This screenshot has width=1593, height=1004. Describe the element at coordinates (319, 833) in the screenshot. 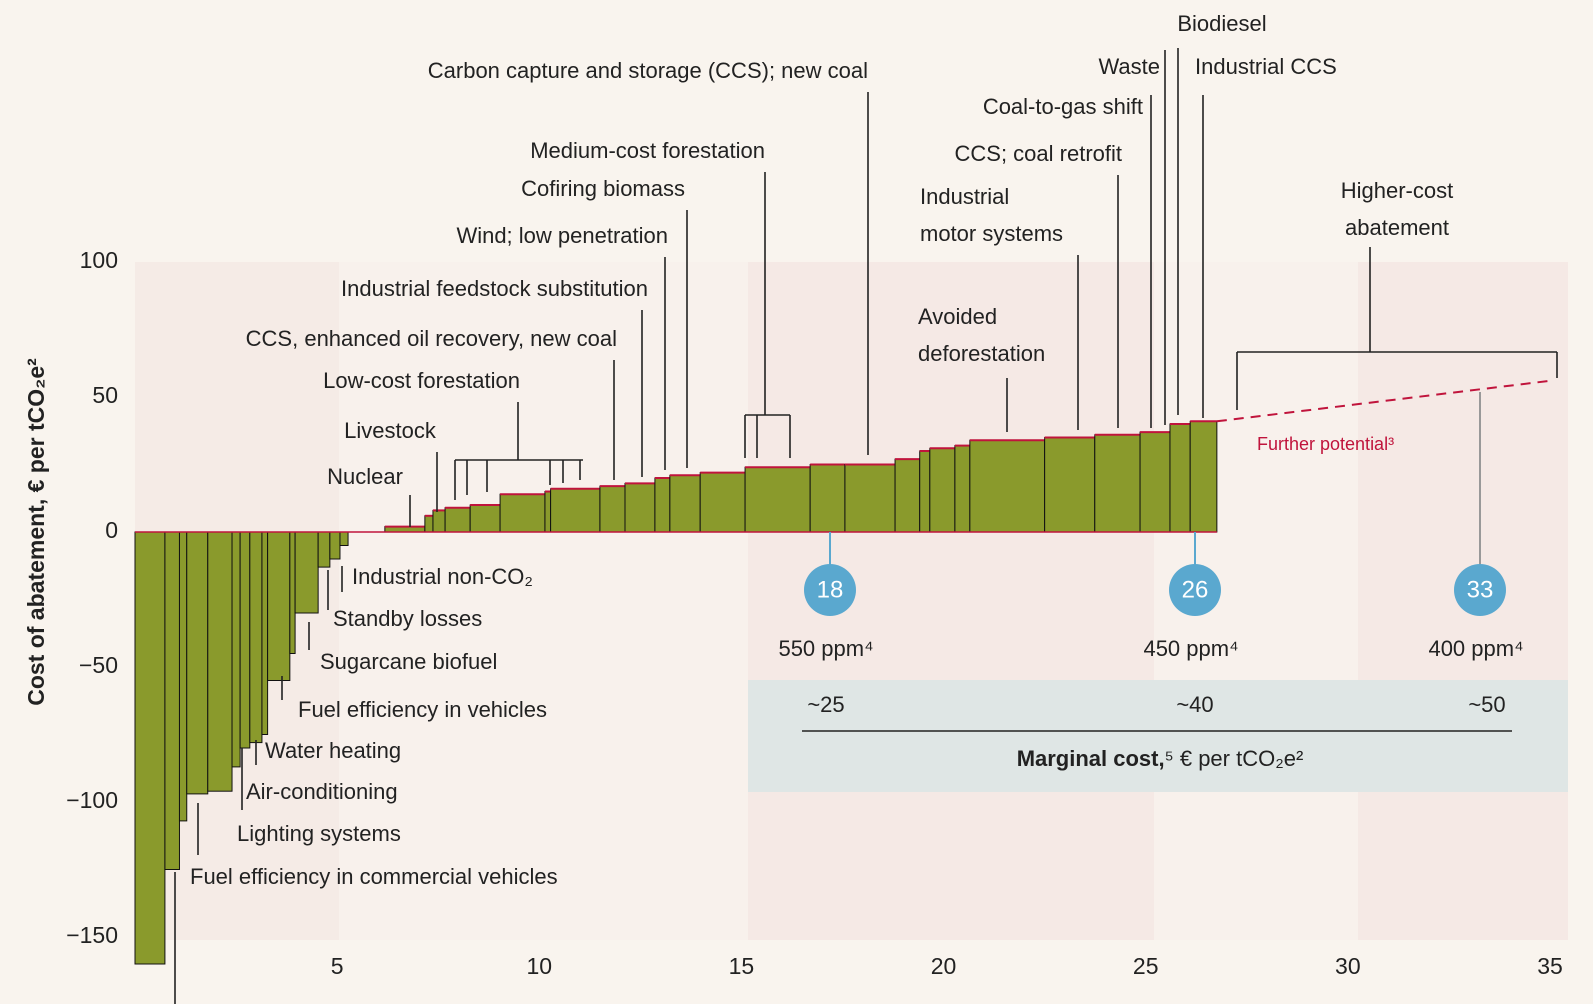

I see `annotation: Lighting systems` at that location.